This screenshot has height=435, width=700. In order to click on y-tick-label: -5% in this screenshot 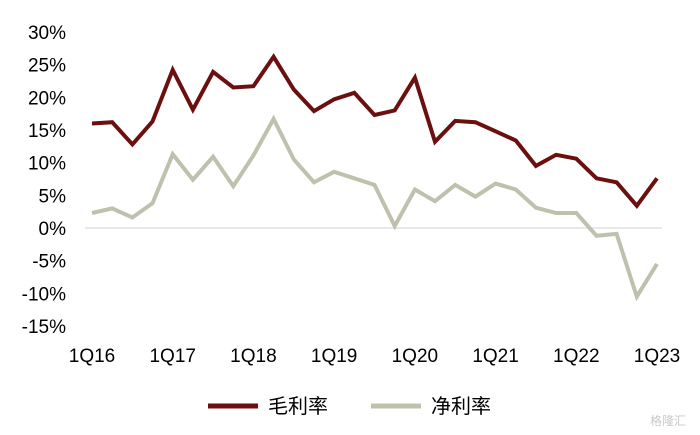, I will do `click(49, 262)`.